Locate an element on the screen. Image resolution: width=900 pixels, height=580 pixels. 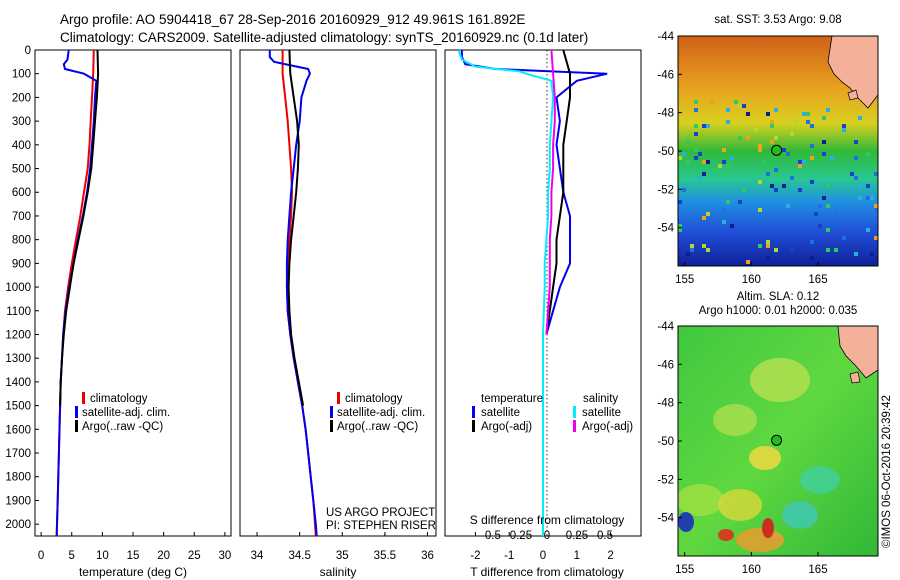
sst-pixel-texture is located at coordinates (778, 182).